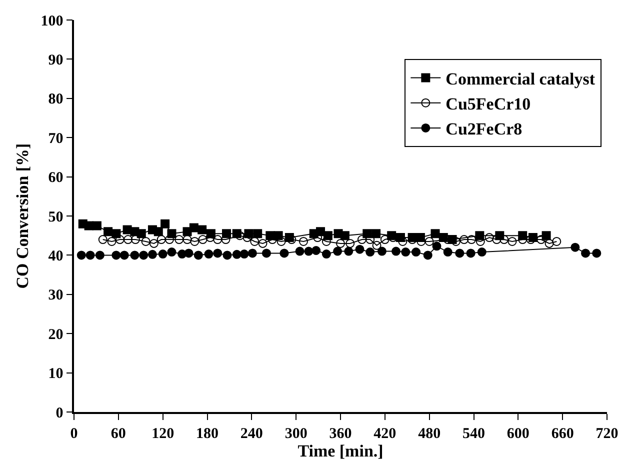  Describe the element at coordinates (56, 374) in the screenshot. I see `y-tick-label: 10` at that location.